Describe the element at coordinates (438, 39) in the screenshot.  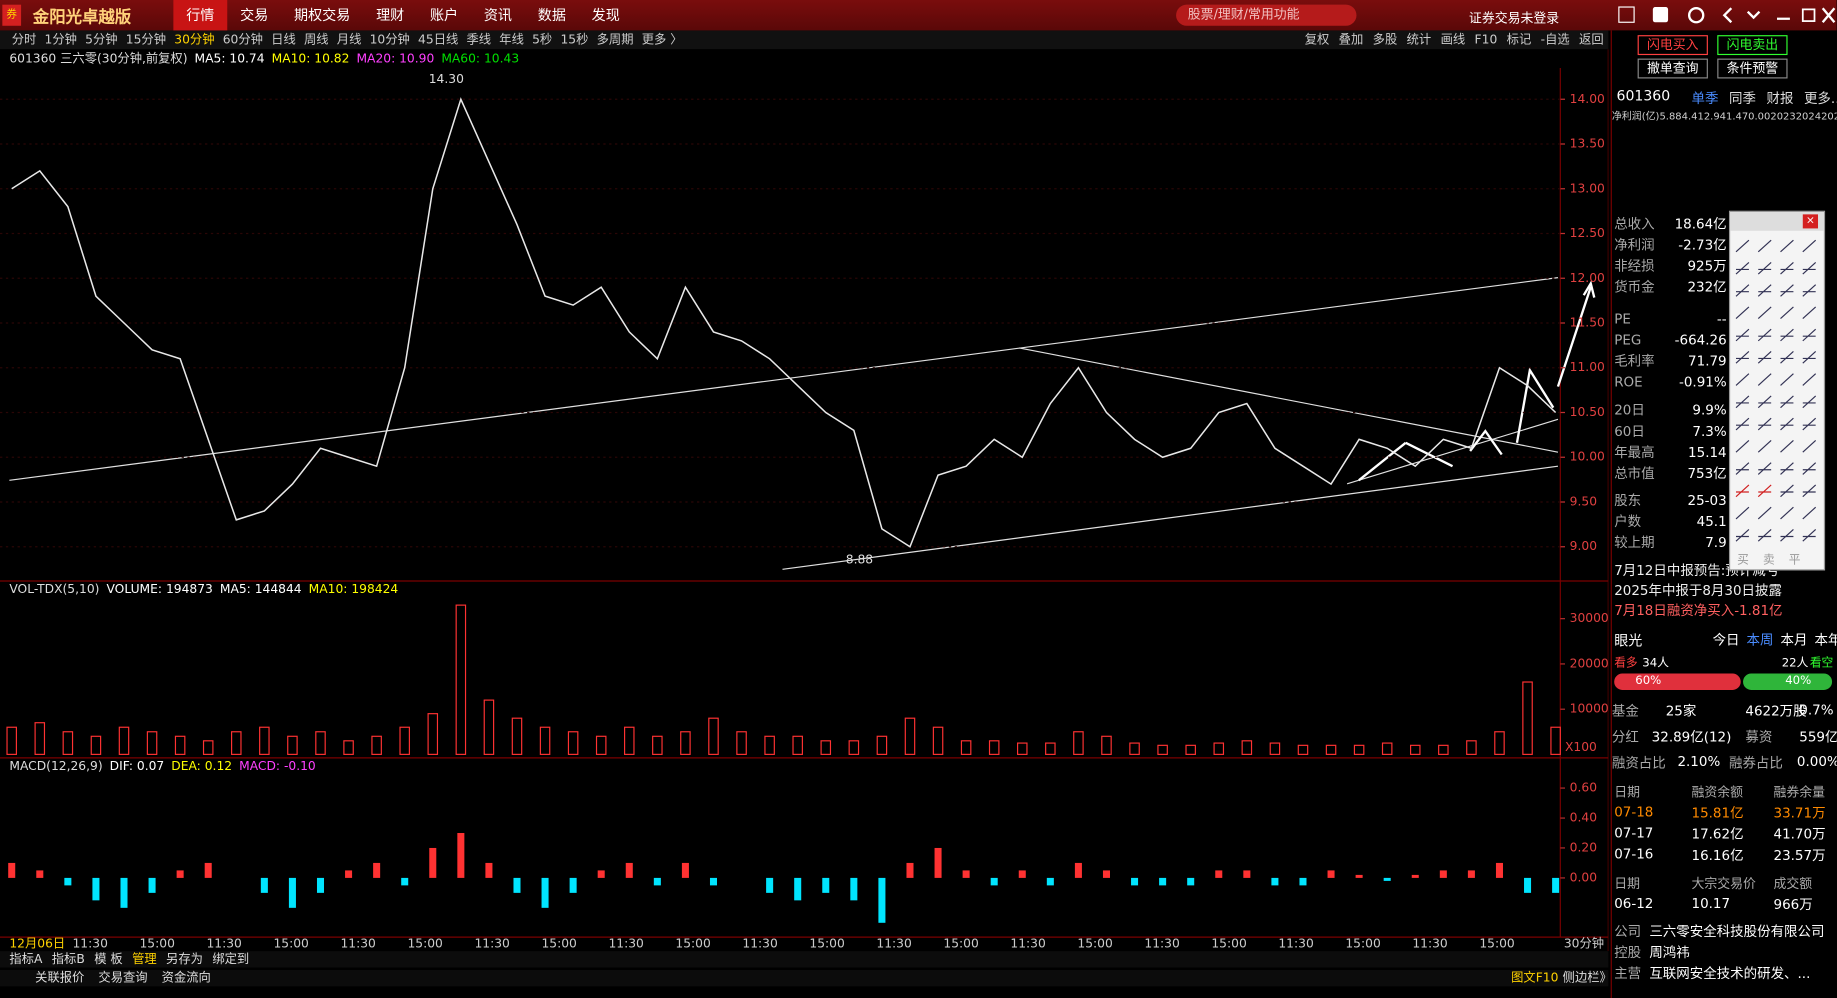
I see `period-button: 45日线` at that location.